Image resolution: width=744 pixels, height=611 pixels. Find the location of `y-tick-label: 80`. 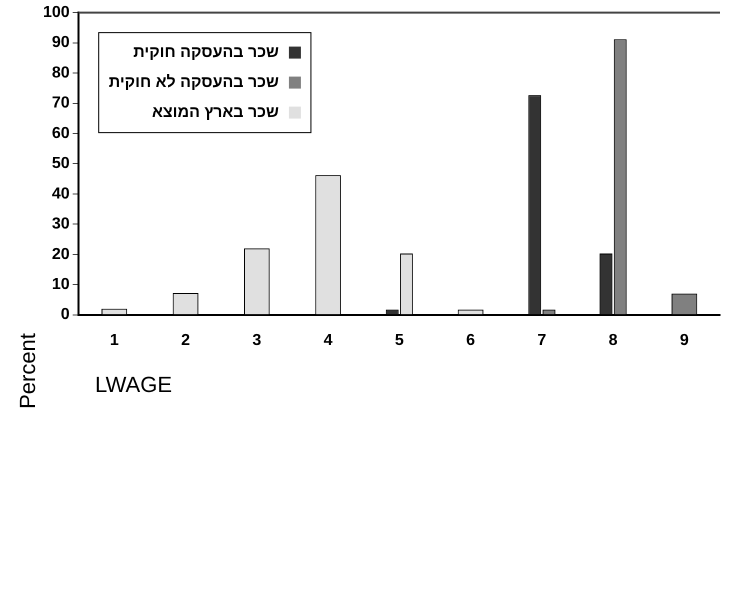

y-tick-label: 80 is located at coordinates (61, 73).